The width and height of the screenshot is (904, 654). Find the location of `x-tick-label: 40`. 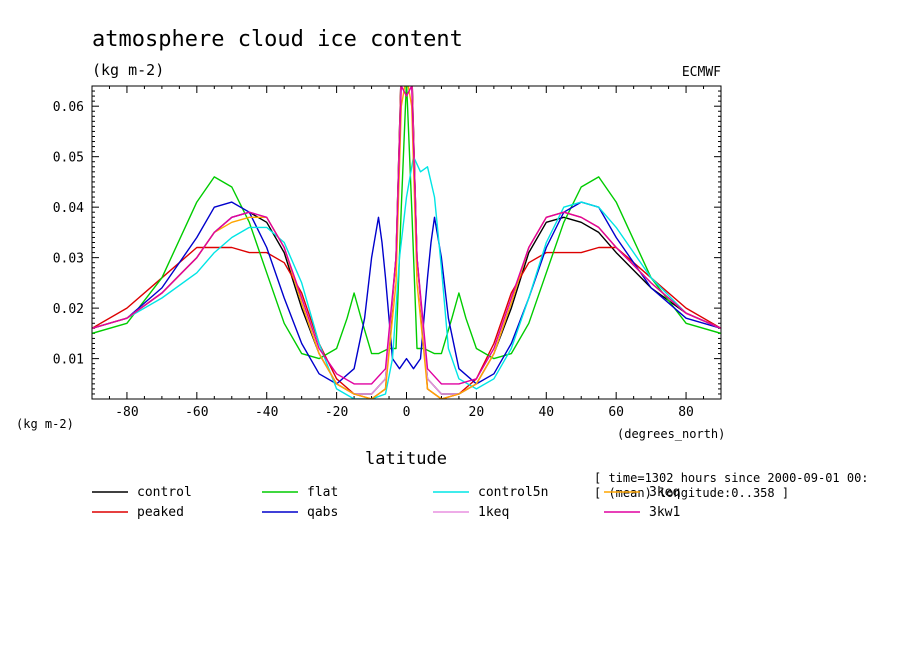

x-tick-label: 40 is located at coordinates (546, 412).